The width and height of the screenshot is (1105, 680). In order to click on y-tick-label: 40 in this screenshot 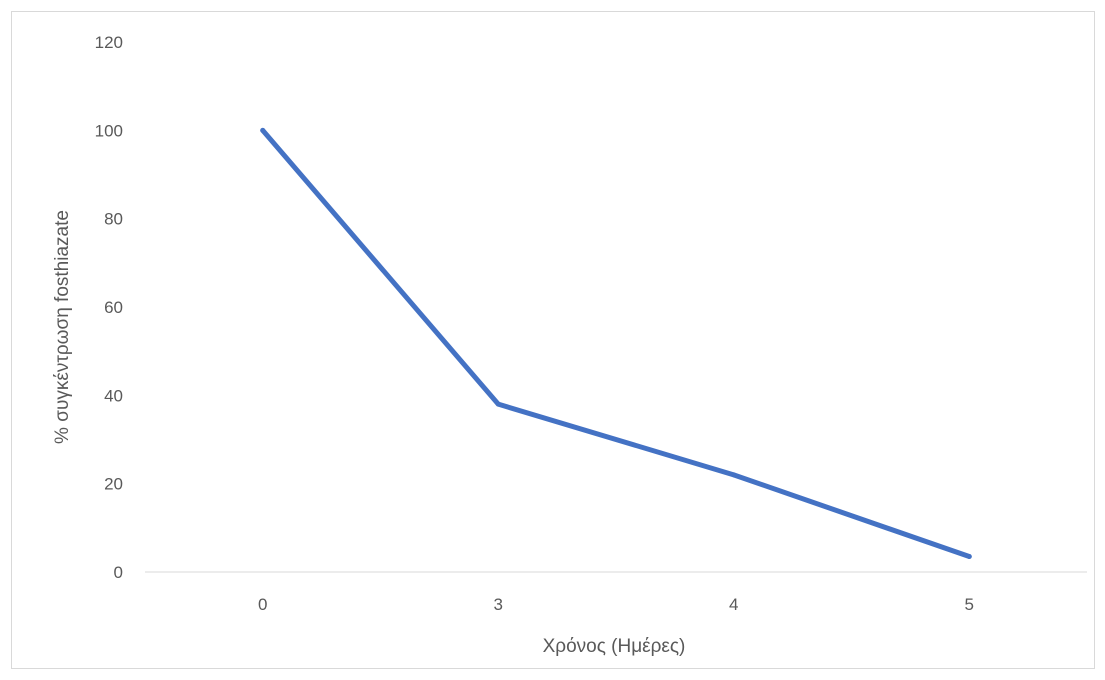, I will do `click(113, 395)`.